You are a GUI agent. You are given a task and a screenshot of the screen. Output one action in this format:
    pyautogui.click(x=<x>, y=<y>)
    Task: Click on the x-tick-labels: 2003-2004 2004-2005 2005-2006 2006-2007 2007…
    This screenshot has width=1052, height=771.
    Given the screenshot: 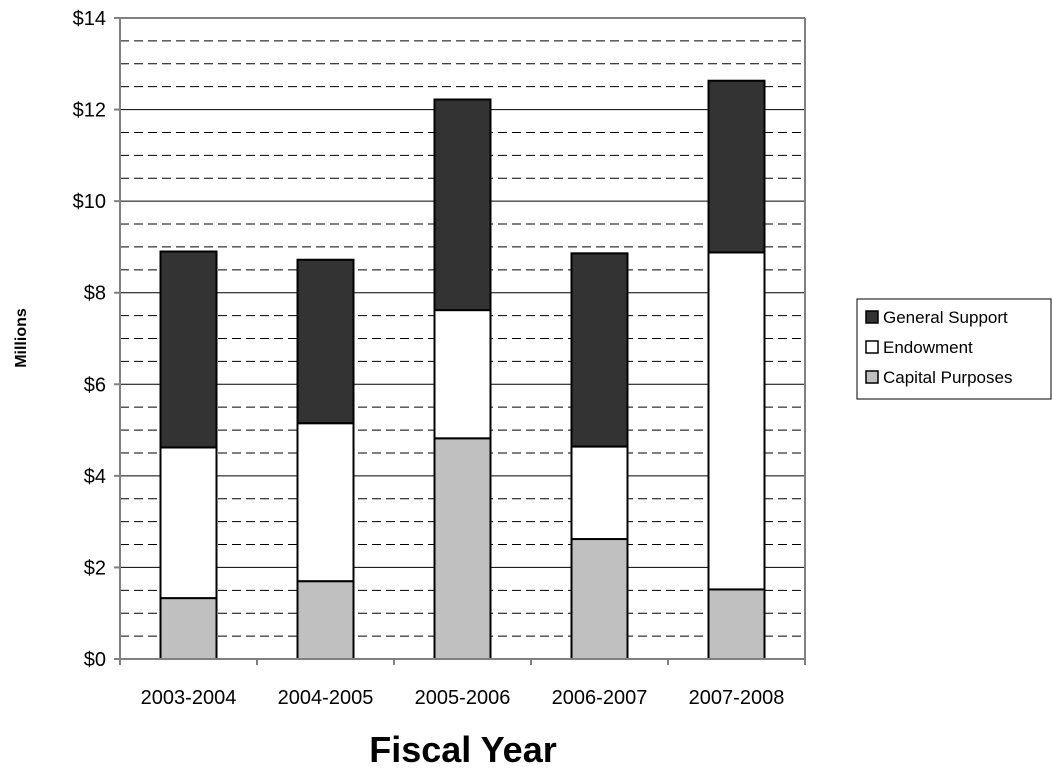 What is the action you would take?
    pyautogui.click(x=463, y=698)
    